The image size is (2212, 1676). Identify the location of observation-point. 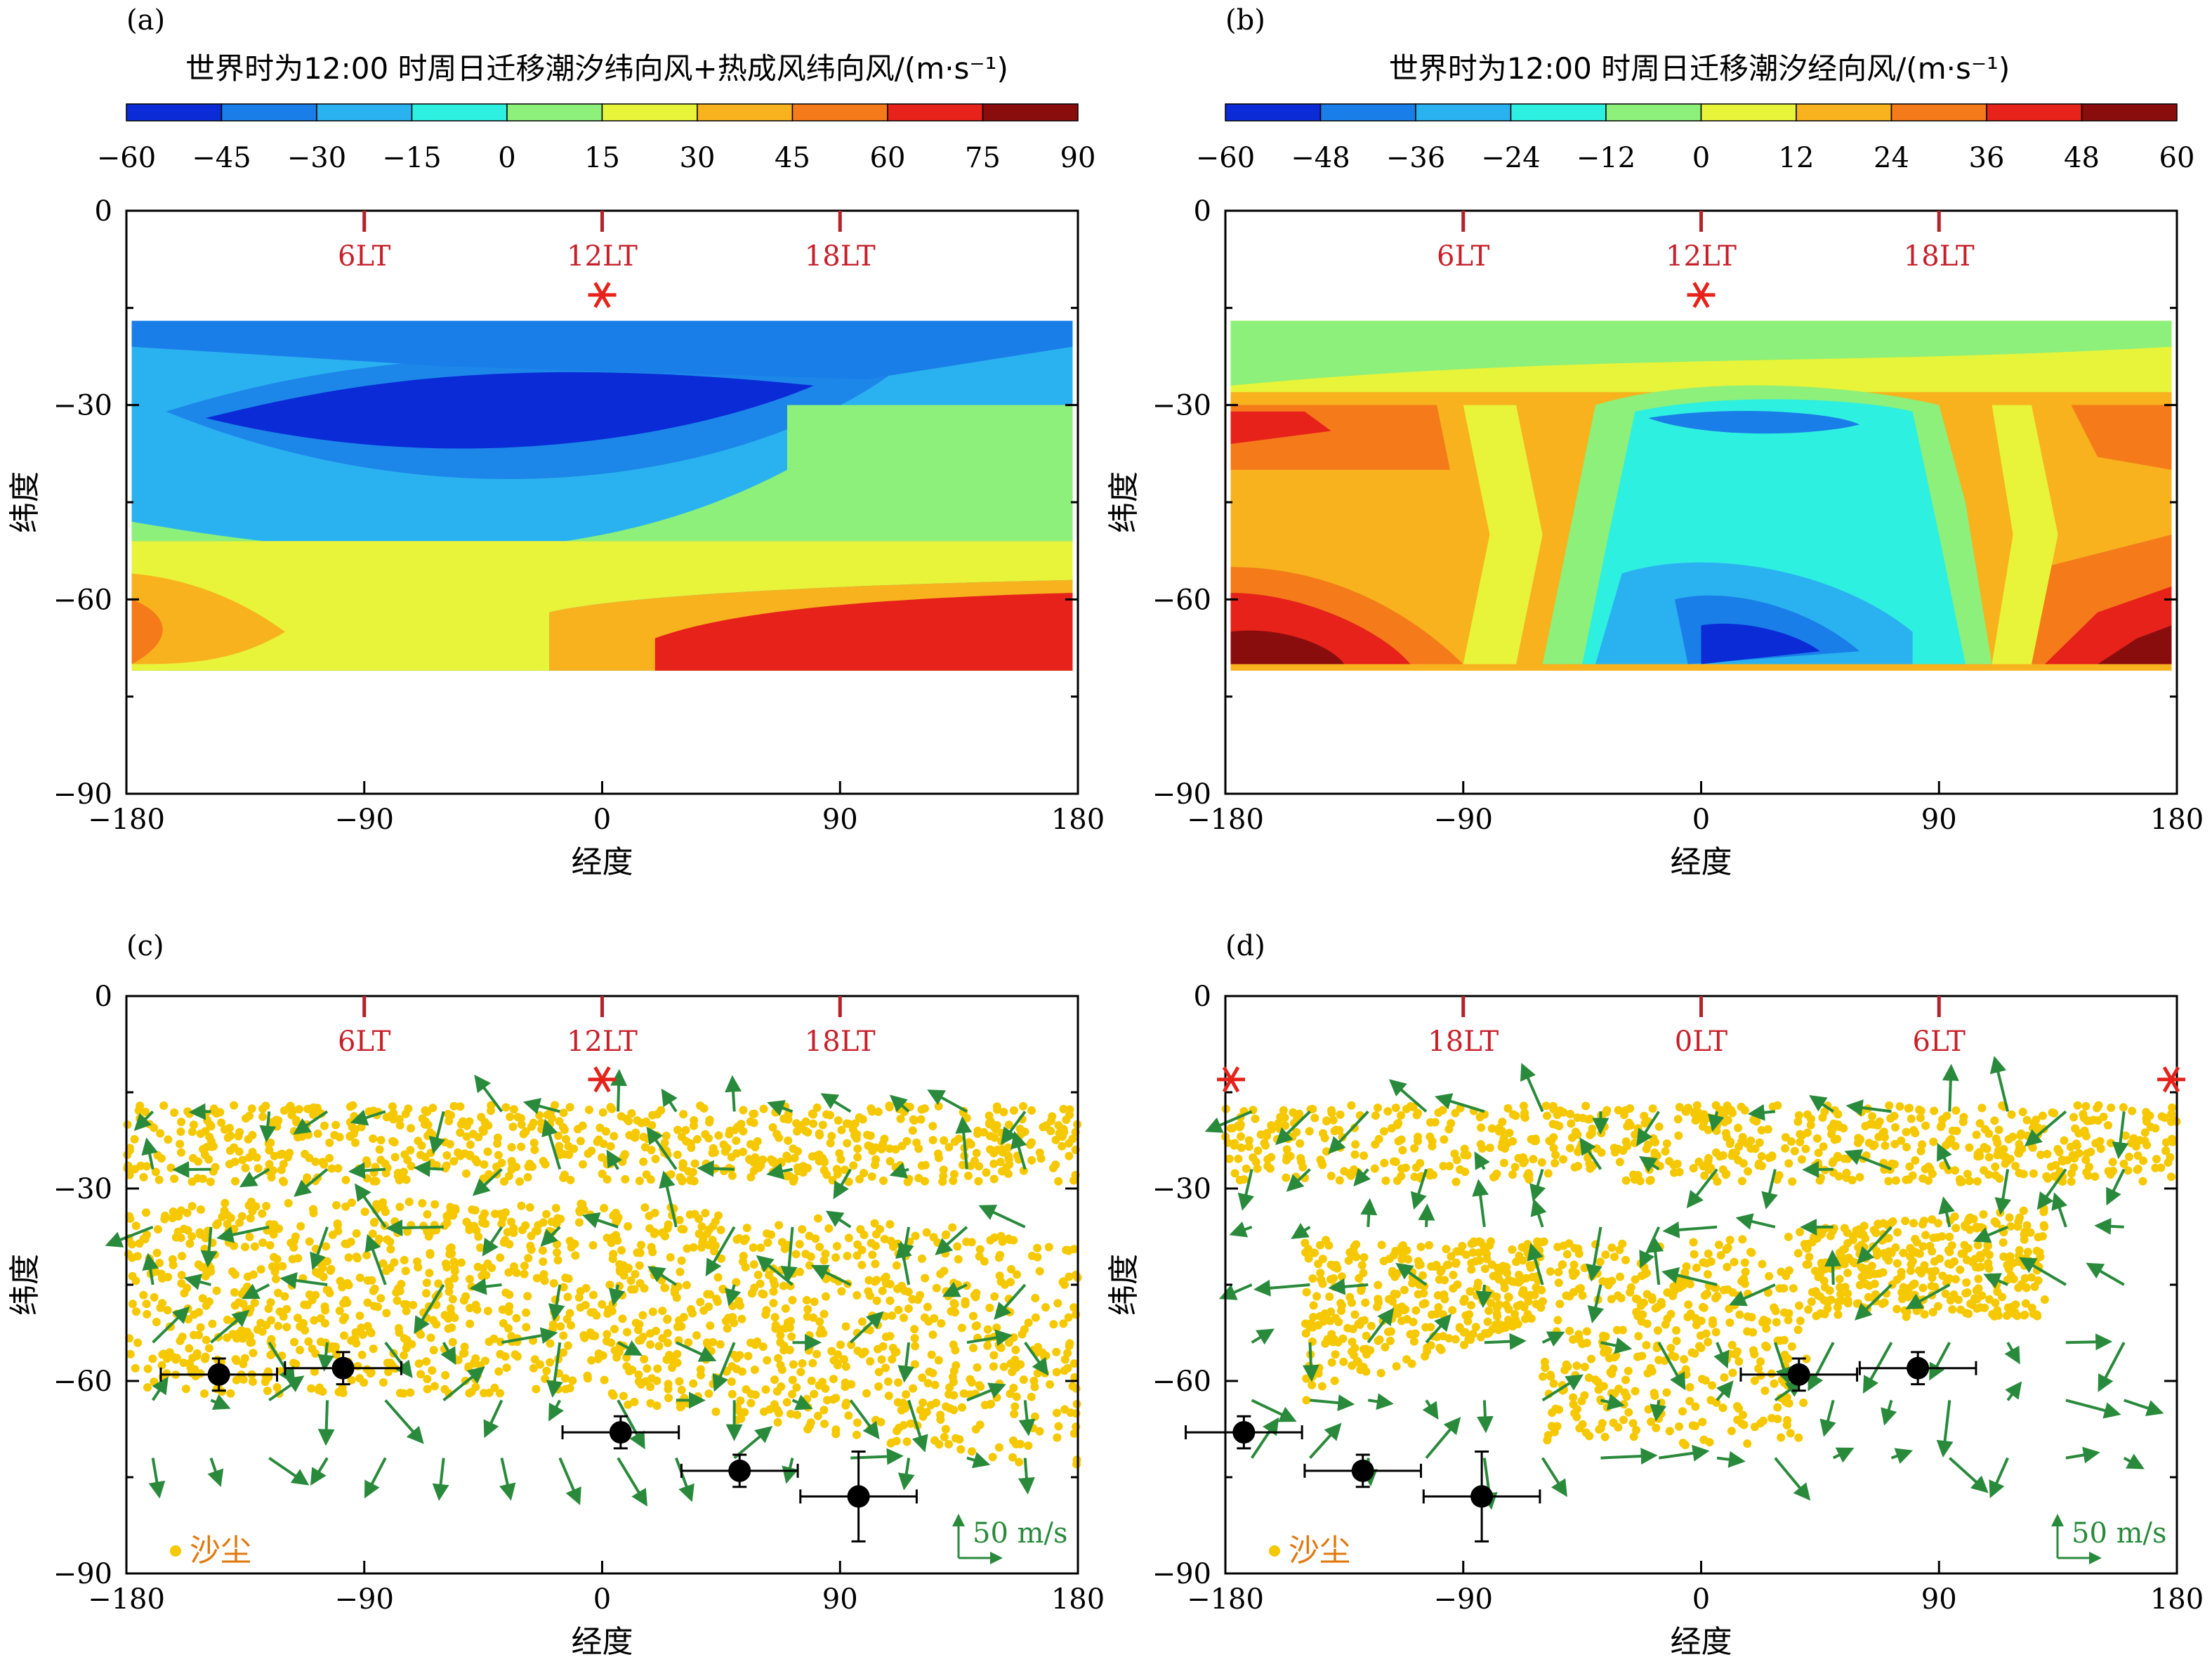
(218, 1374).